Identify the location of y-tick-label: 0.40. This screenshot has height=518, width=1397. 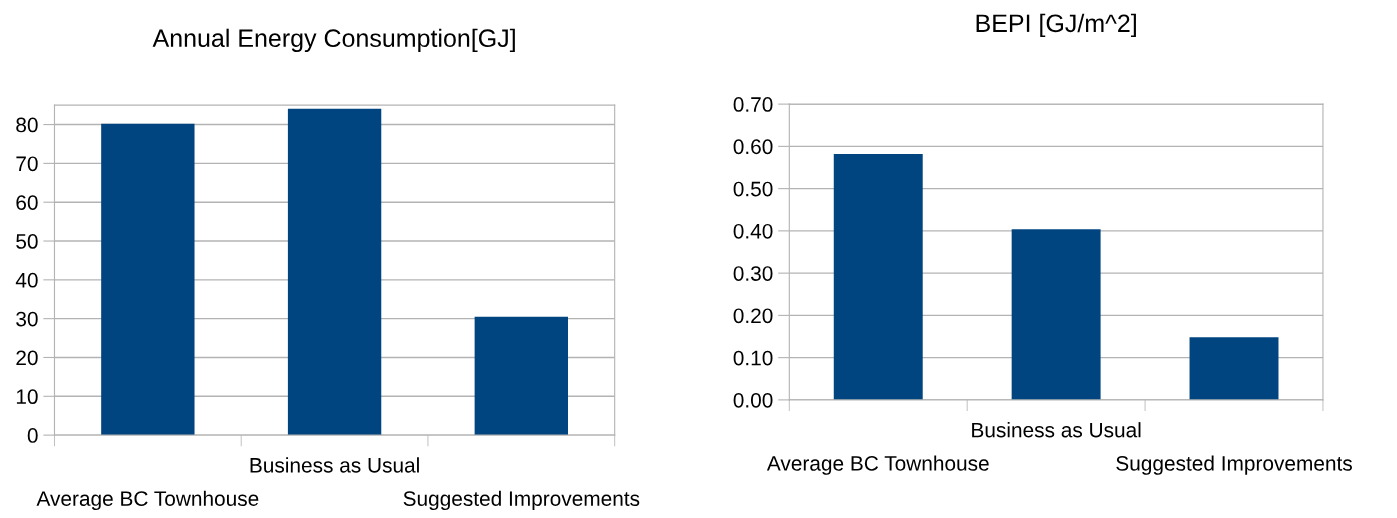
(753, 231).